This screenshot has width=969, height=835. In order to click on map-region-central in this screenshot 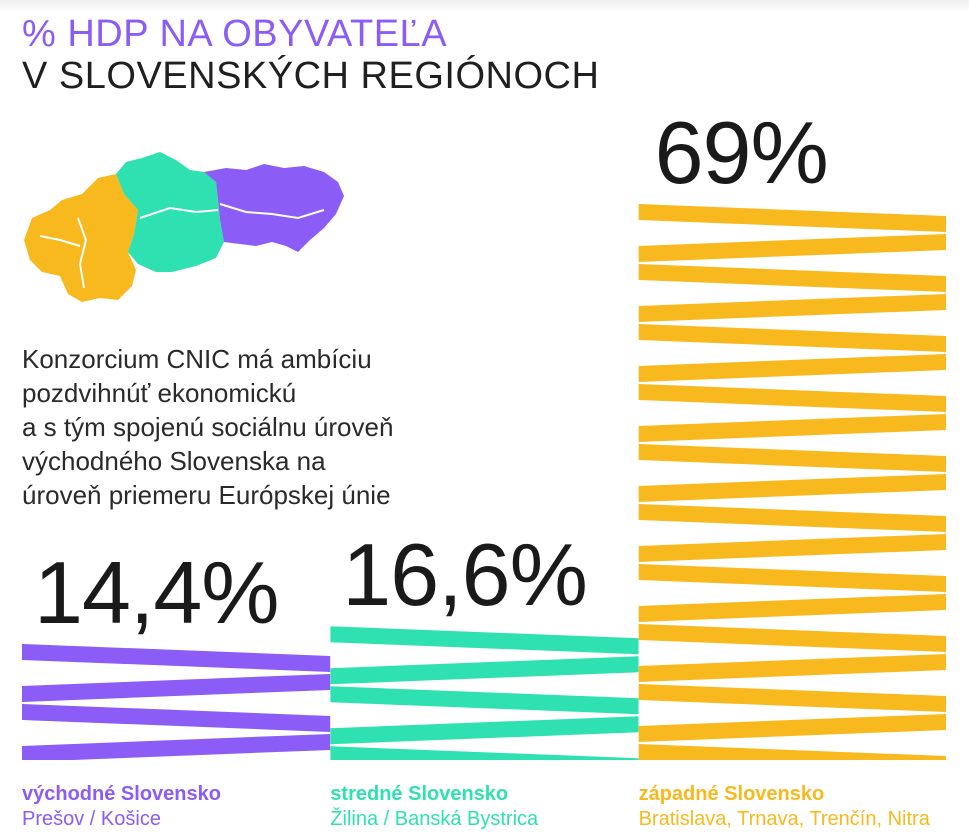, I will do `click(170, 212)`.